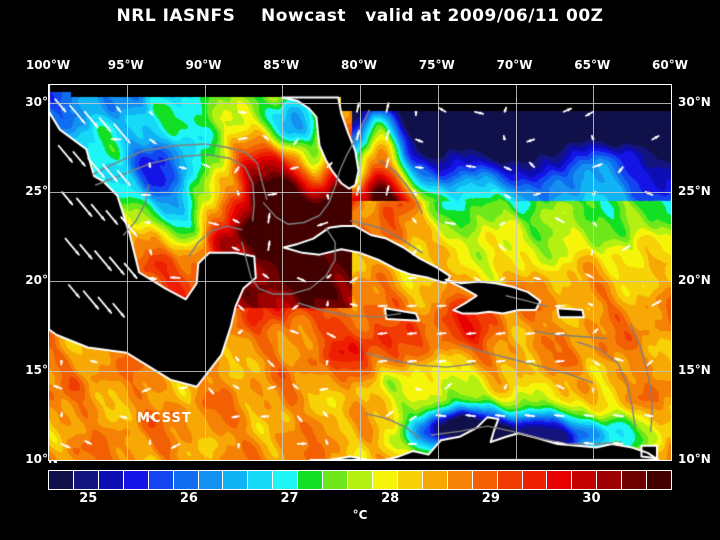 This screenshot has width=720, height=540. What do you see at coordinates (694, 101) in the screenshot?
I see `lat-tick-label-right-0: 30°N` at bounding box center [694, 101].